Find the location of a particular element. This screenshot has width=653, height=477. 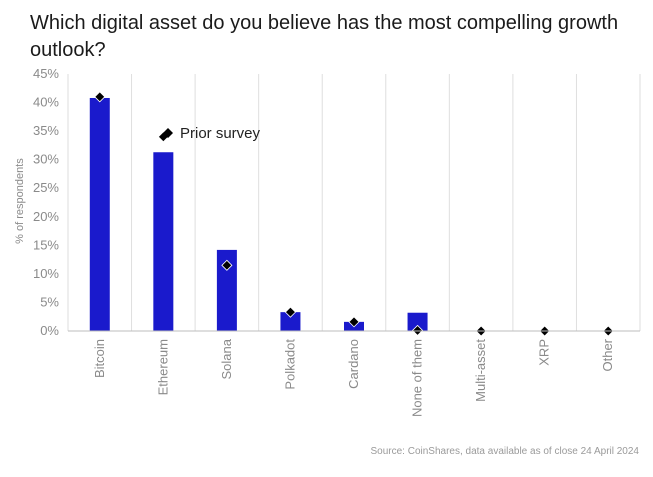

x-tick-label: Solana is located at coordinates (226, 358).